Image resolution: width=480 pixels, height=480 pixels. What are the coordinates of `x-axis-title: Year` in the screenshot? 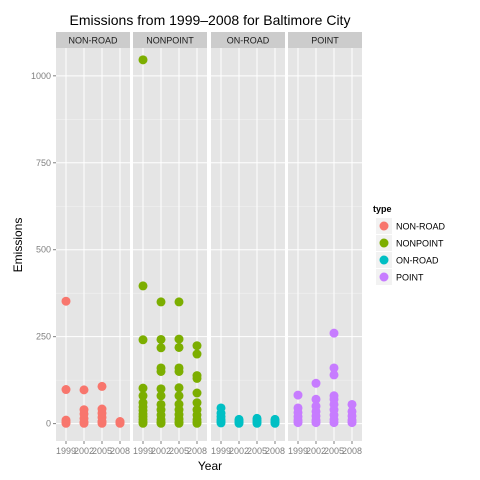 It's located at (210, 466).